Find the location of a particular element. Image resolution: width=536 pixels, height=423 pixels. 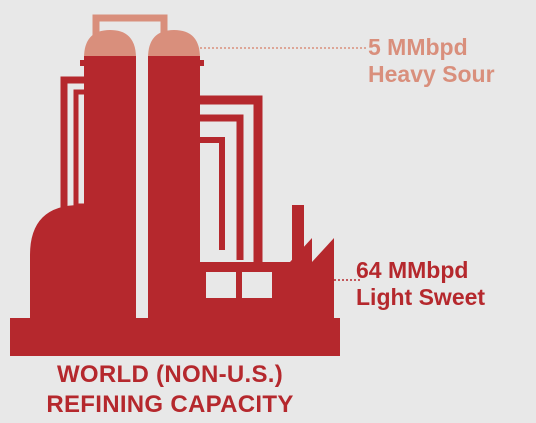

tower-gap is located at coordinates (142, 187).